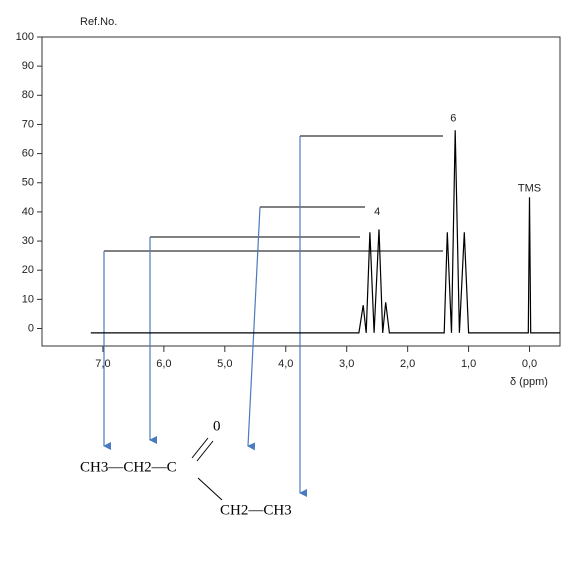 This screenshot has height=561, width=587. What do you see at coordinates (256, 510) in the screenshot?
I see `molecule-right: CH2—CH3` at bounding box center [256, 510].